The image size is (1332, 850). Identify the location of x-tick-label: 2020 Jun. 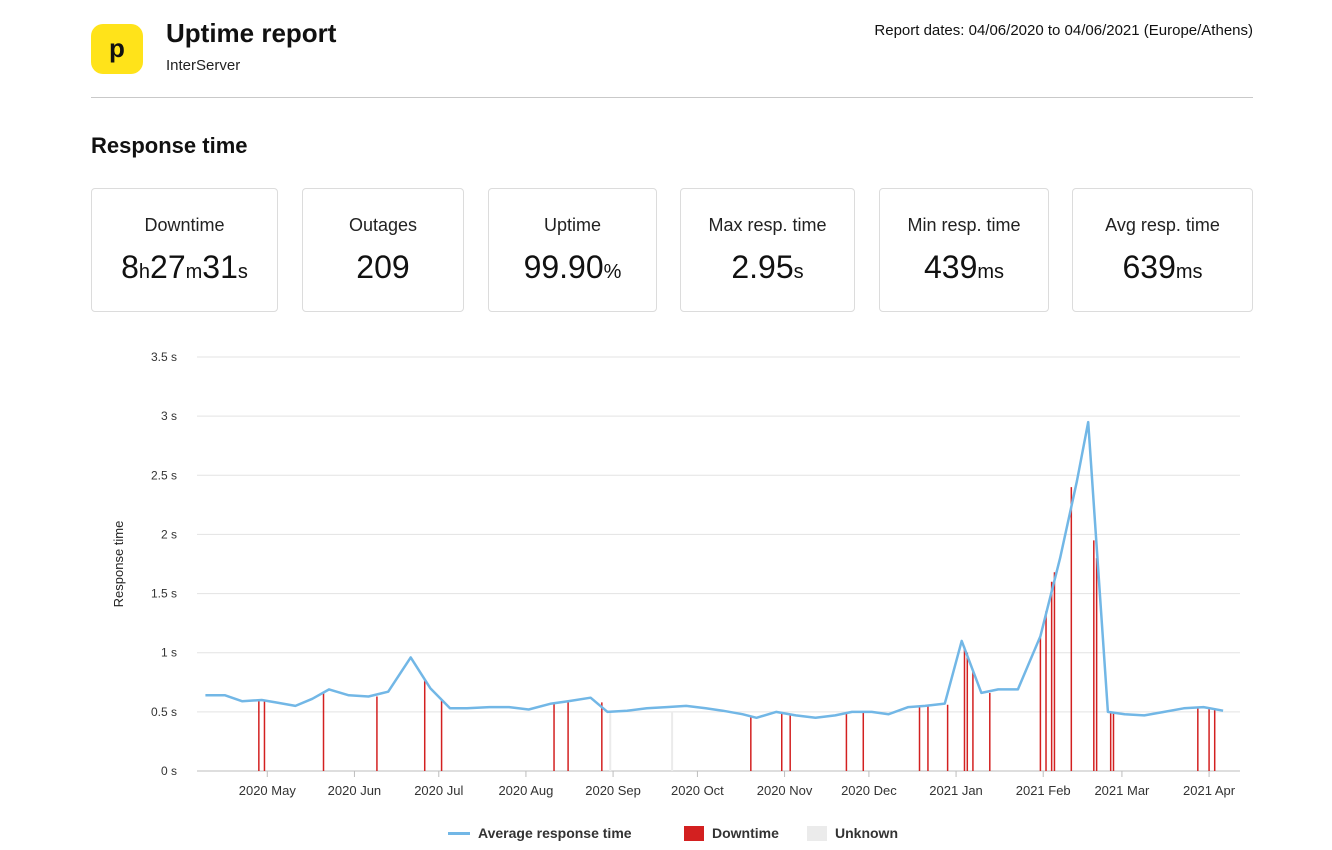
(355, 790).